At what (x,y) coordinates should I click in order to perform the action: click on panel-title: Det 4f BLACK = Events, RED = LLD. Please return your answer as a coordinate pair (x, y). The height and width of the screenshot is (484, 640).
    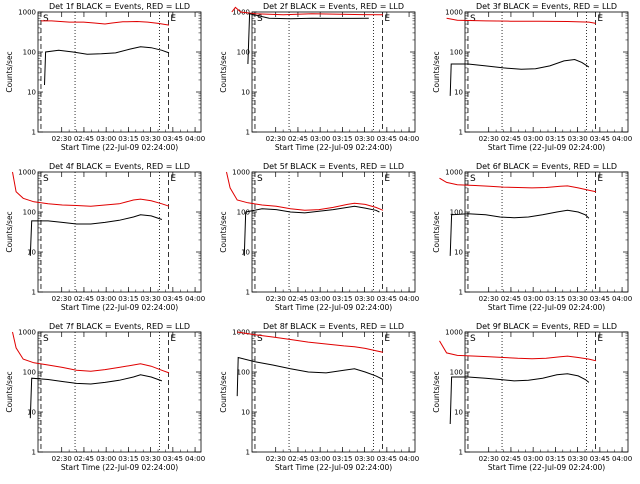
    Looking at the image, I should click on (119, 166).